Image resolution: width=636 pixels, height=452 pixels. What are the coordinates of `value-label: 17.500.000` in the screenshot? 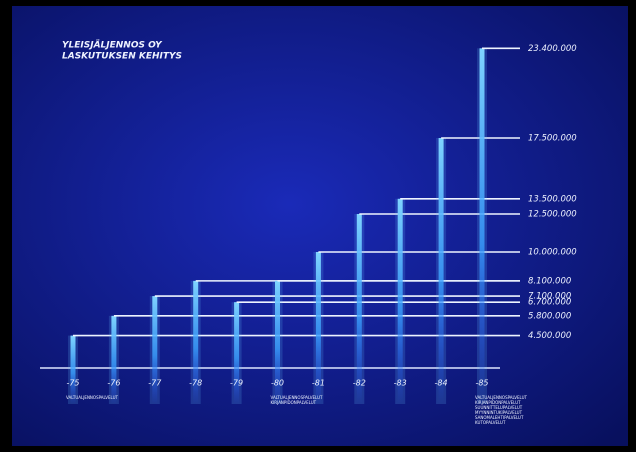 It's located at (552, 139).